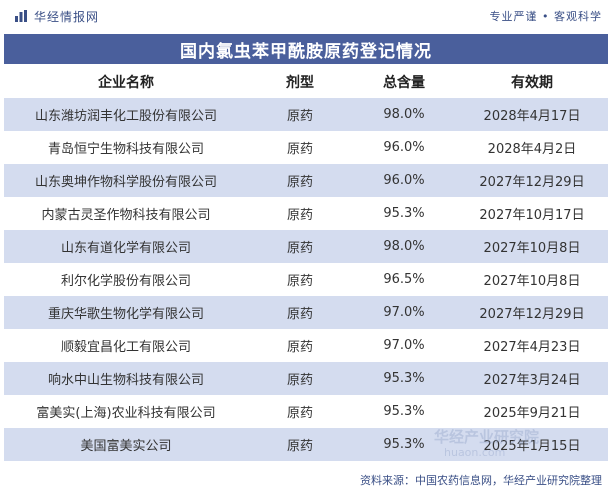 The width and height of the screenshot is (612, 495). Describe the element at coordinates (532, 213) in the screenshot. I see `validity-cell: 2027年10月17日` at that location.